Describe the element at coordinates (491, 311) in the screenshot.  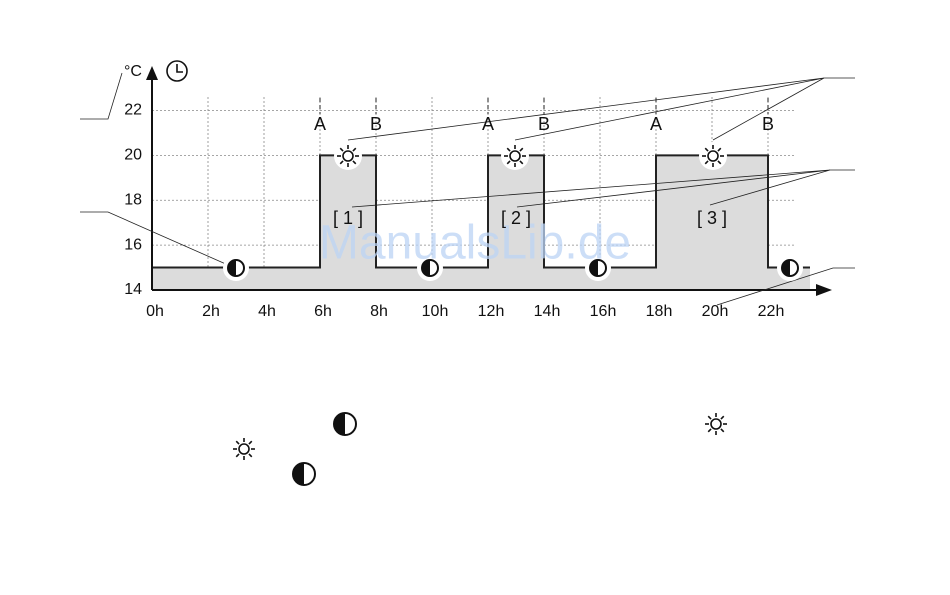
I see `x-tick-label: 12h` at that location.